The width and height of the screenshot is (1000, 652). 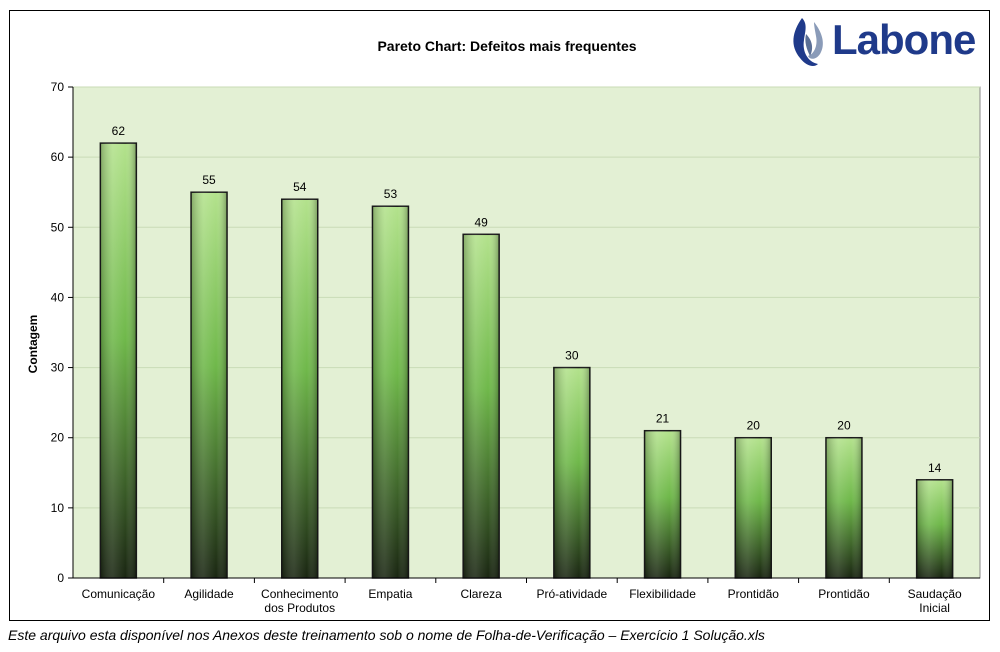 I want to click on x-tick-label-line: Comunicação, so click(x=119, y=594).